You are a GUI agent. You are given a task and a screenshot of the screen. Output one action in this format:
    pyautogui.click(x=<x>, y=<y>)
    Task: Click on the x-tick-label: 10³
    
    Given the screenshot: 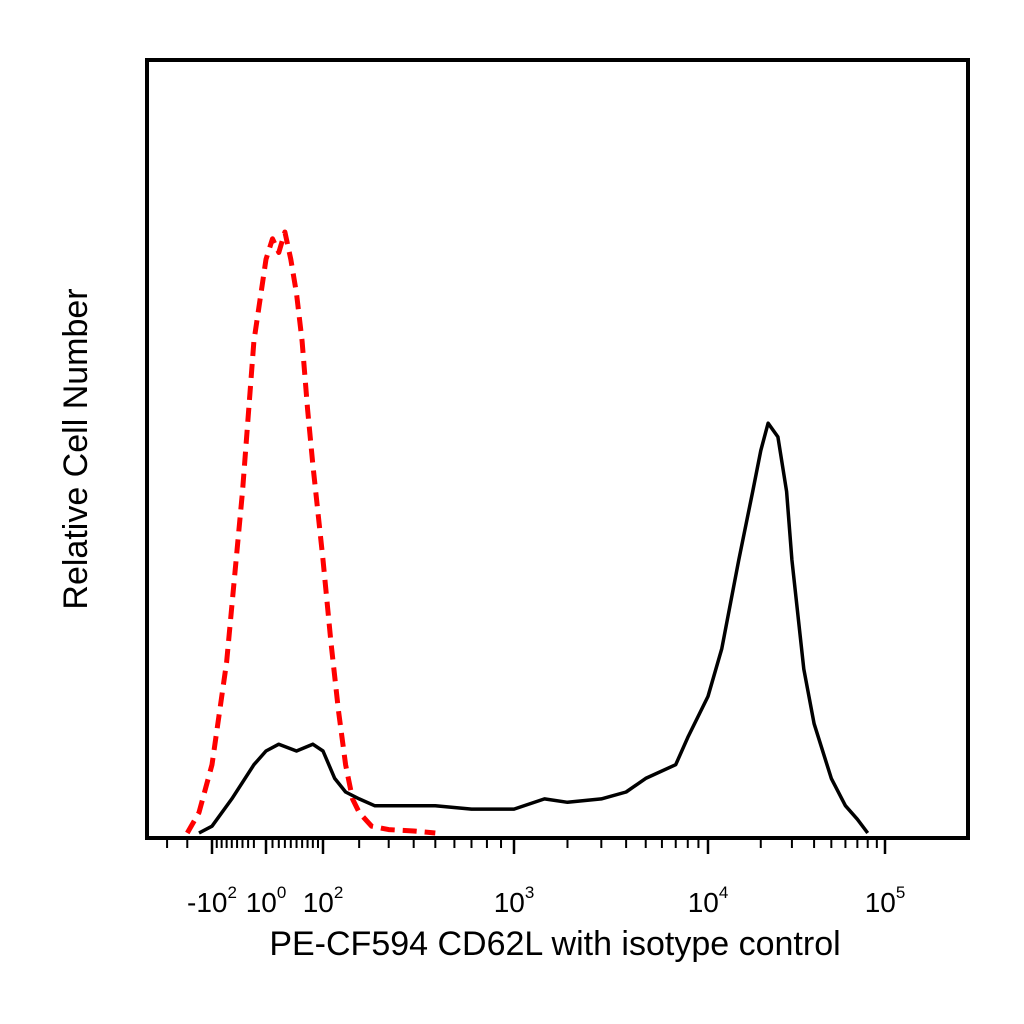 What is the action you would take?
    pyautogui.click(x=514, y=900)
    